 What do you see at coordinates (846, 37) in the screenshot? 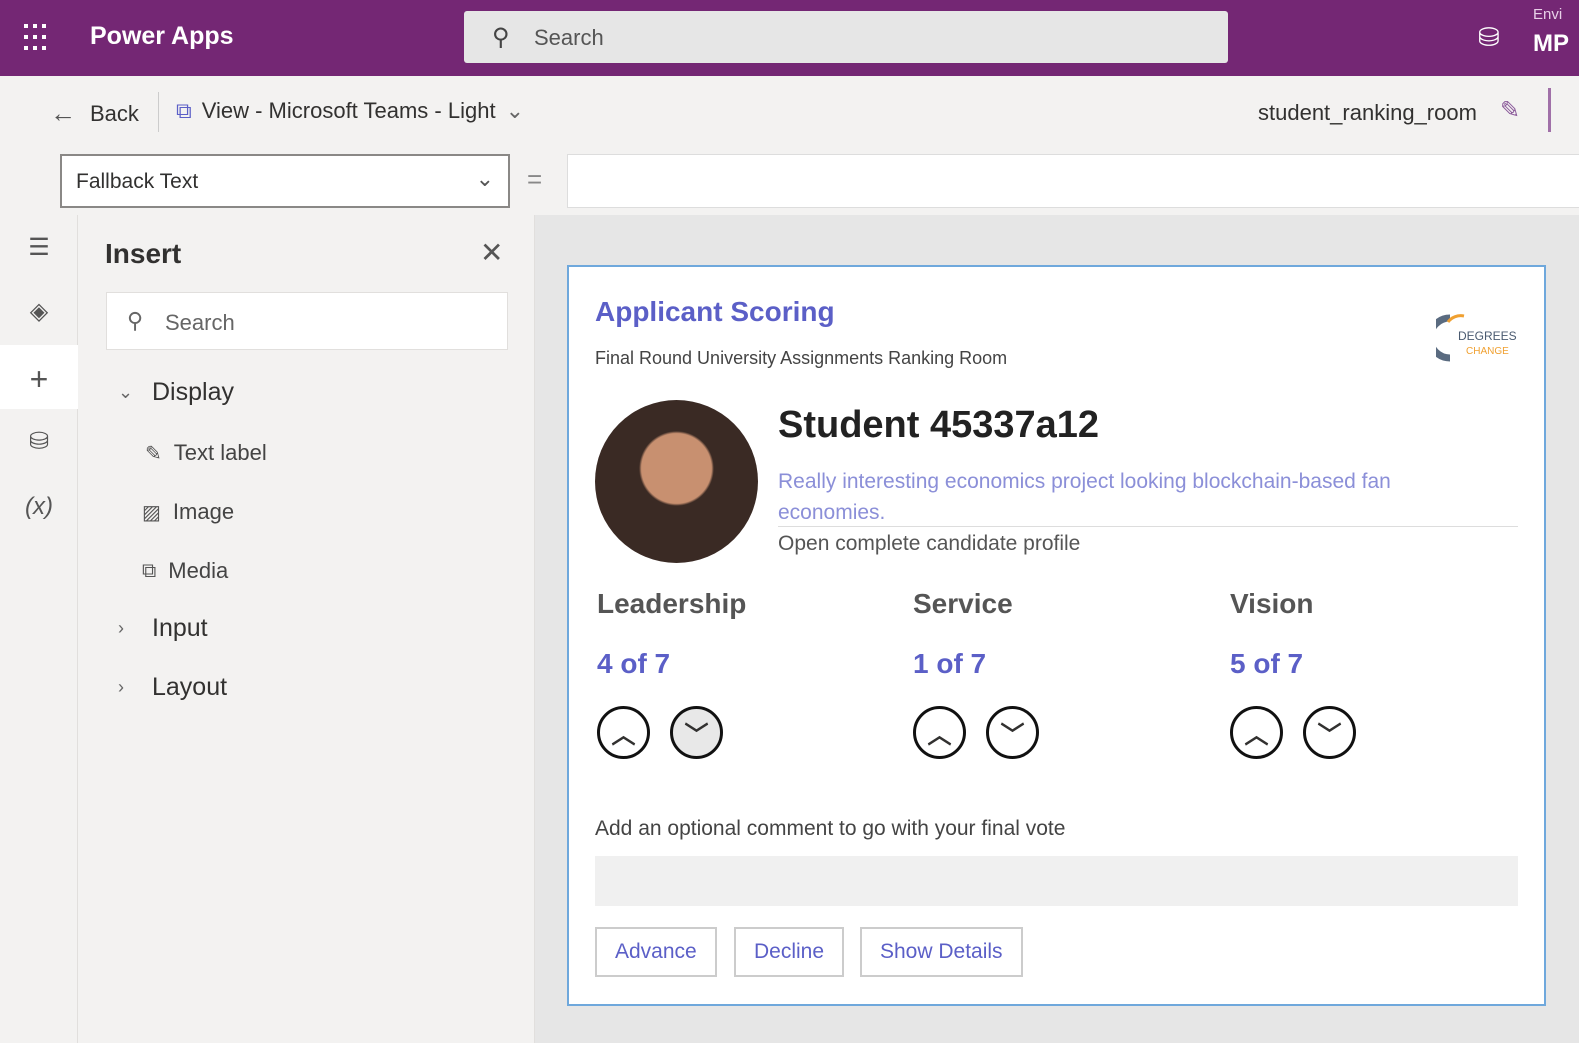
I see `global-search: ⚲ Search` at bounding box center [846, 37].